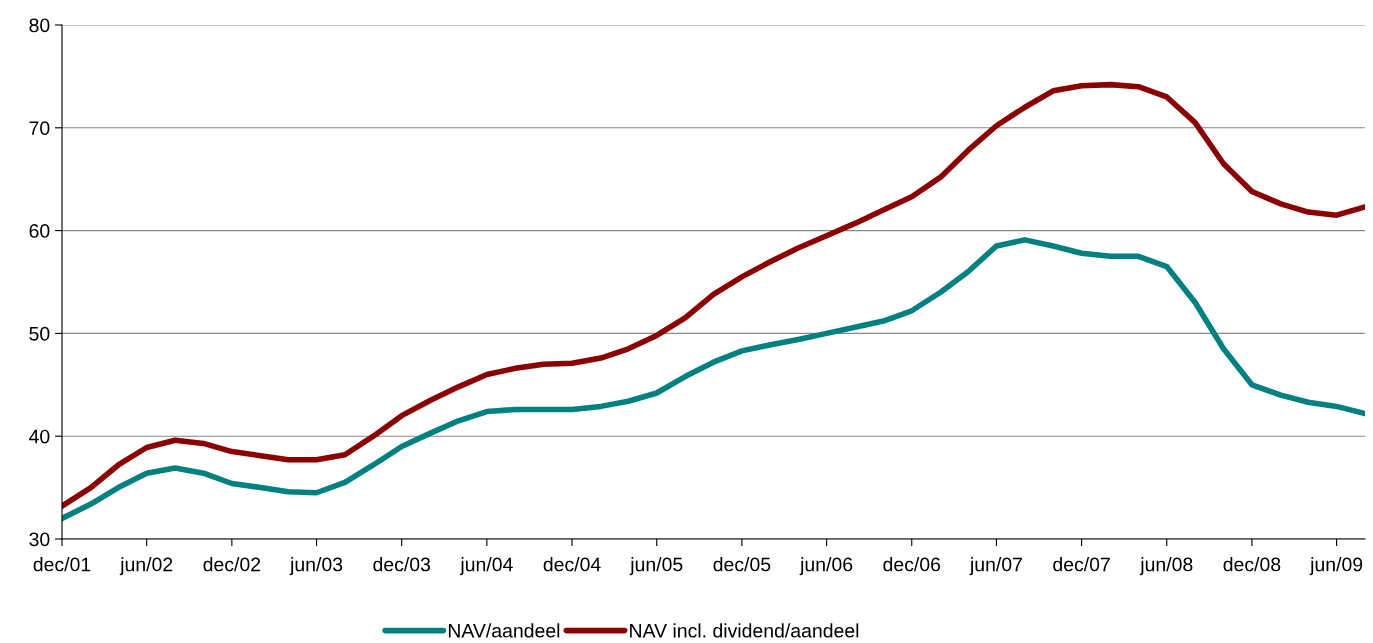 The height and width of the screenshot is (643, 1373). I want to click on y-tick-label: 50, so click(39, 333).